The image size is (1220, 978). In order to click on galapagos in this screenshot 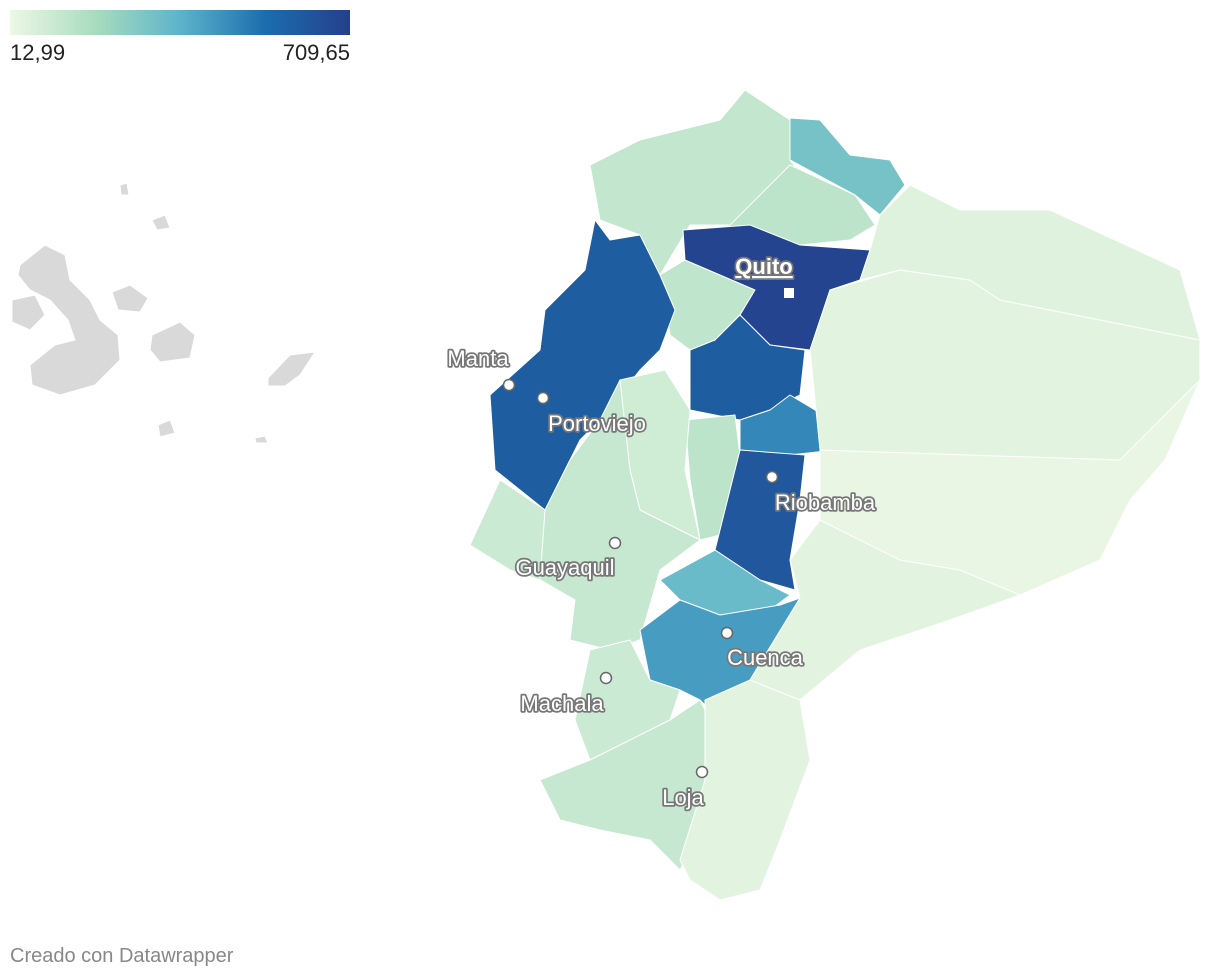, I will do `click(164, 313)`.